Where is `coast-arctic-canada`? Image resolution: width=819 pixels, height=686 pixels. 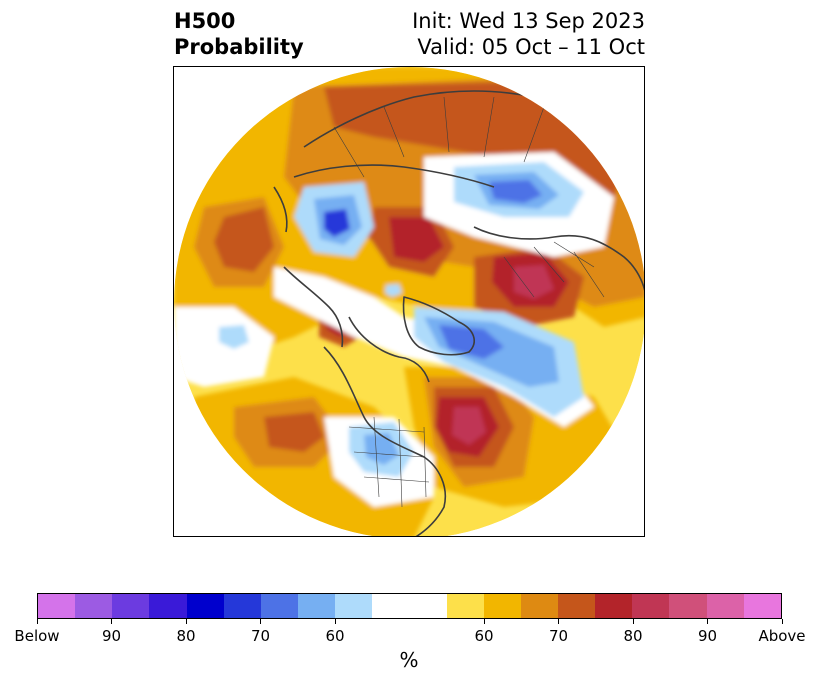 coast-arctic-canada is located at coordinates (389, 349).